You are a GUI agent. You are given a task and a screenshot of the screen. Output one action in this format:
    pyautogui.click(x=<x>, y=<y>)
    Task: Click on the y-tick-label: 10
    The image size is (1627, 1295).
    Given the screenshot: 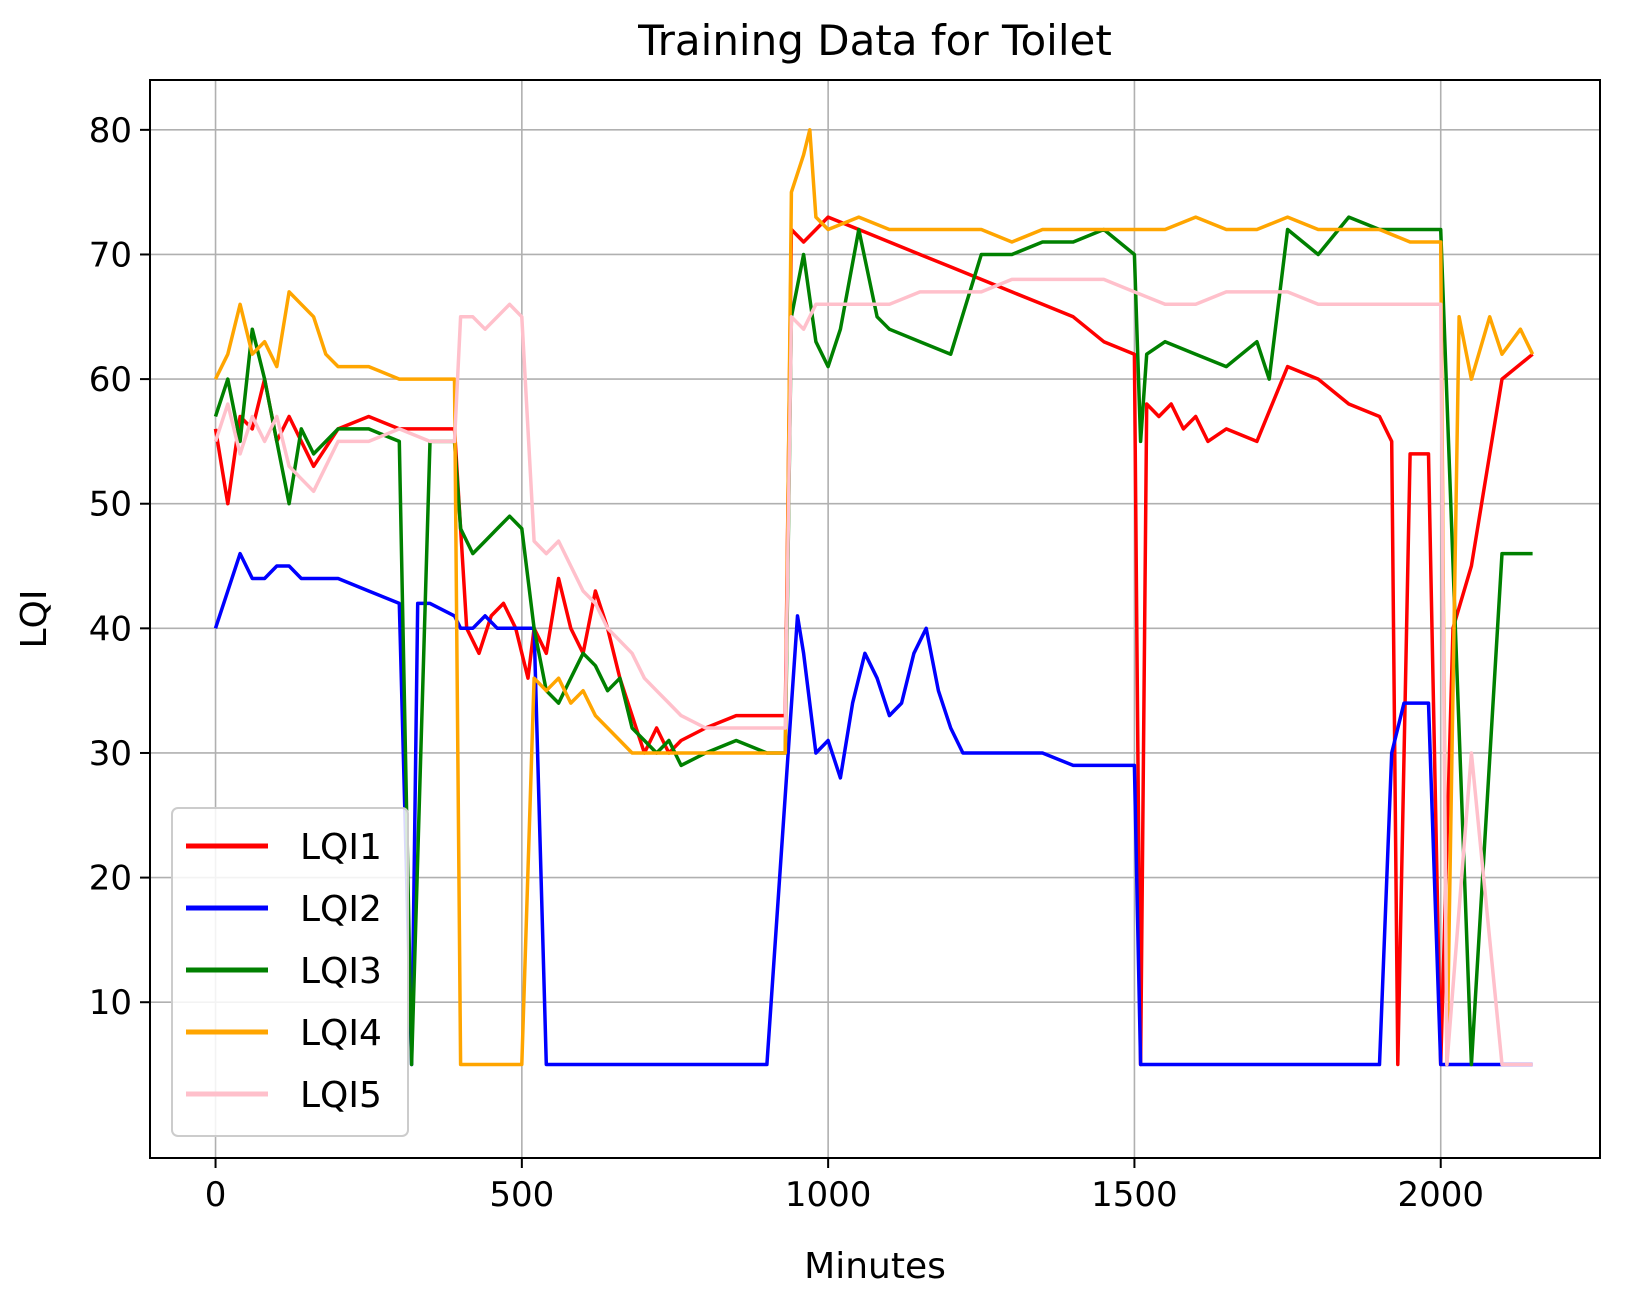 What is the action you would take?
    pyautogui.click(x=110, y=1003)
    